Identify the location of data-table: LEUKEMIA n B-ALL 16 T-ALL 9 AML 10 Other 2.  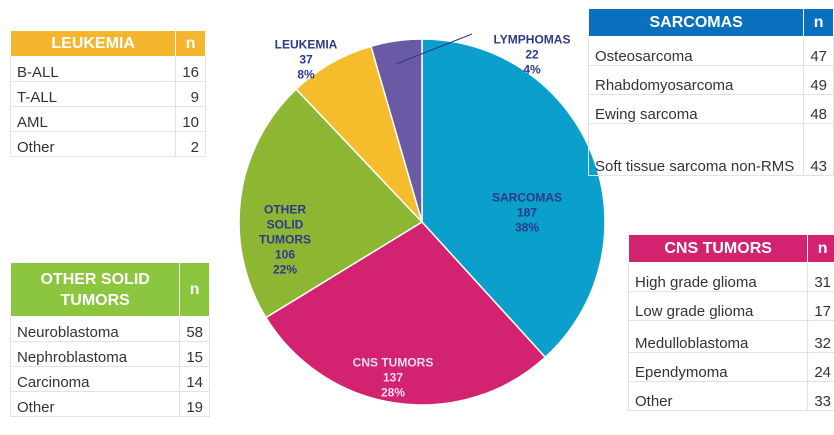
(107, 93).